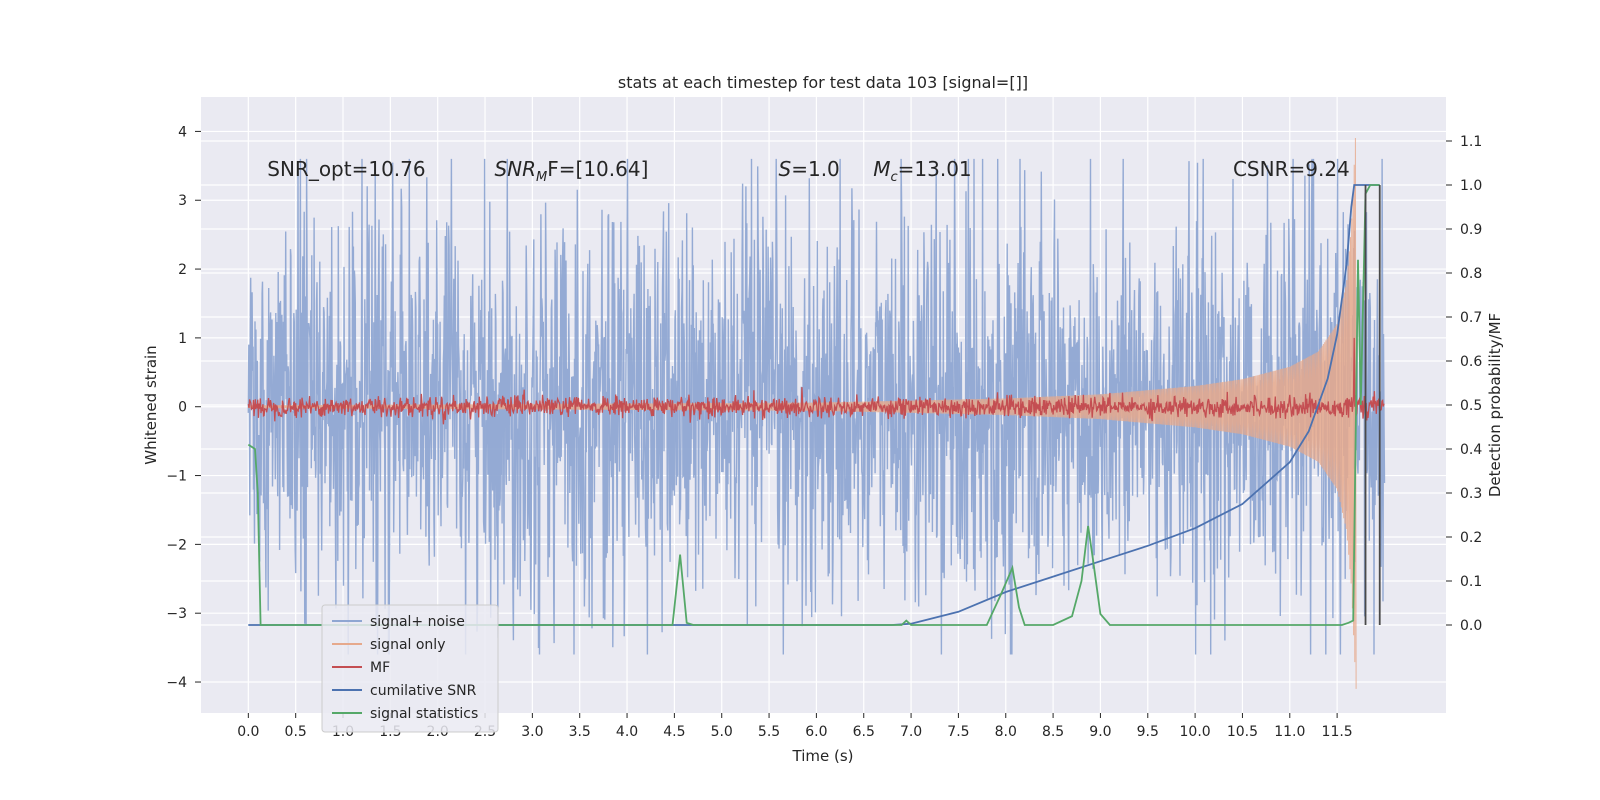 The width and height of the screenshot is (1600, 800). What do you see at coordinates (1471, 450) in the screenshot?
I see `y2-tick-label: 0.4` at bounding box center [1471, 450].